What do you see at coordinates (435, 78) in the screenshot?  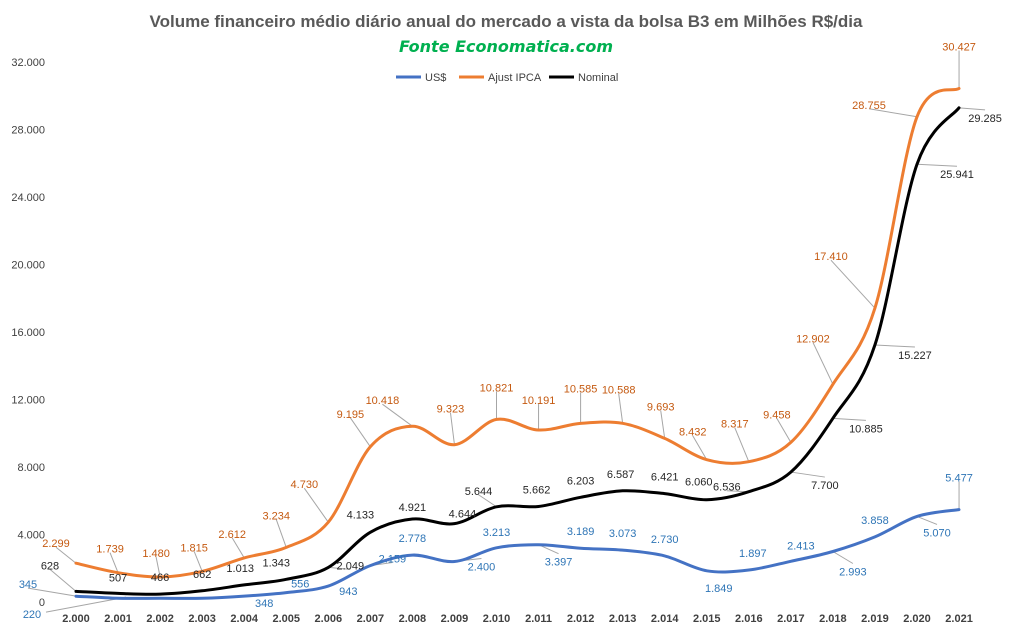 I see `legend-label: US$` at bounding box center [435, 78].